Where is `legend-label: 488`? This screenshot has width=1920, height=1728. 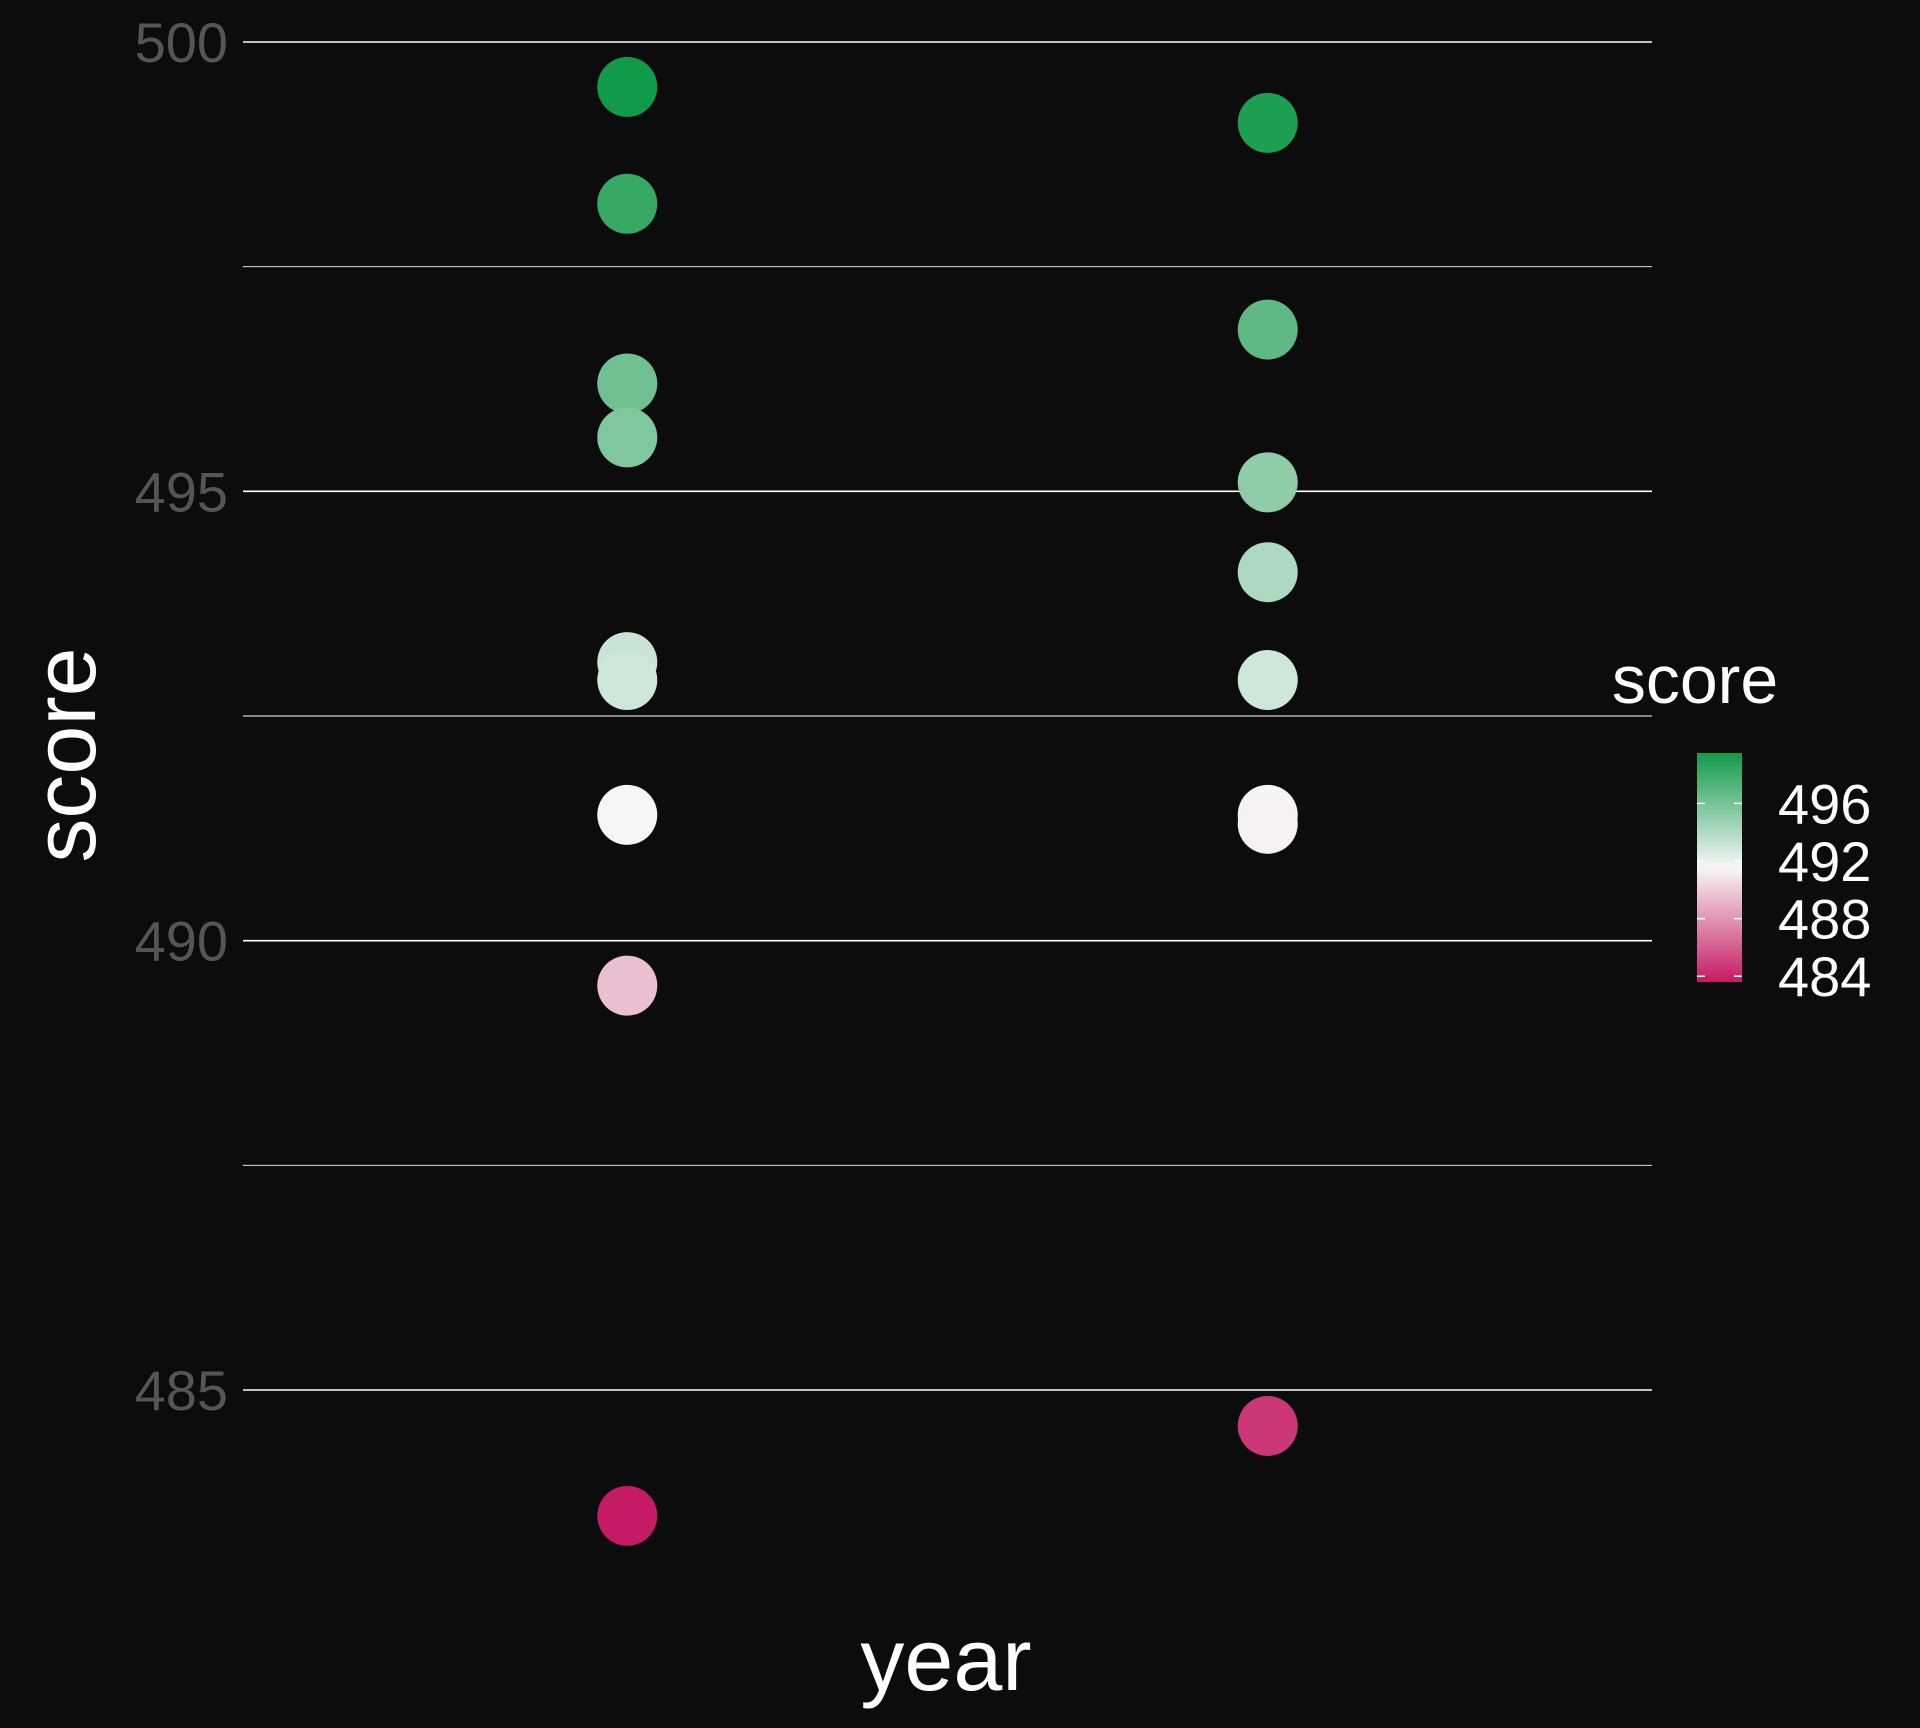 legend-label: 488 is located at coordinates (1824, 919).